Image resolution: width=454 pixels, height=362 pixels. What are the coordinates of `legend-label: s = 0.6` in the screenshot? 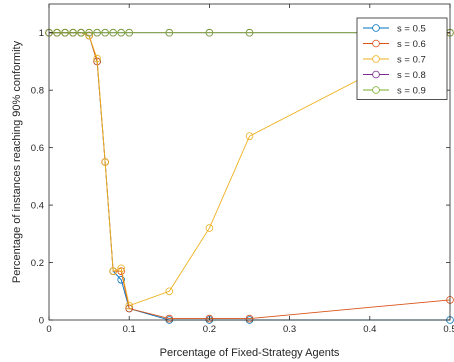 It's located at (411, 44).